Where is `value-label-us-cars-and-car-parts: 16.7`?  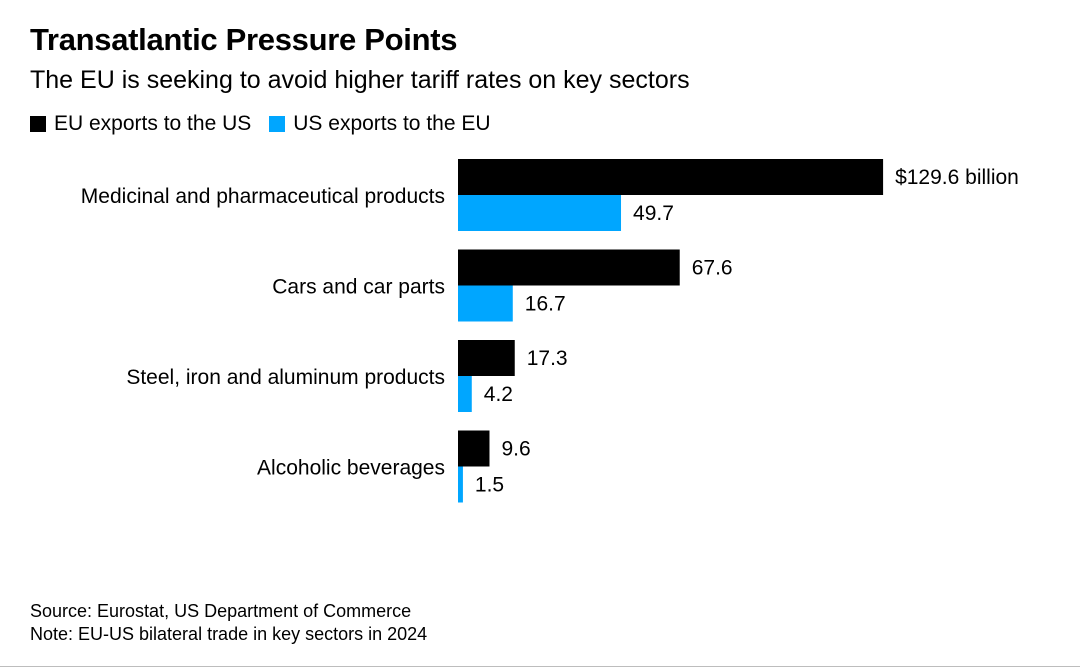 value-label-us-cars-and-car-parts: 16.7 is located at coordinates (545, 304).